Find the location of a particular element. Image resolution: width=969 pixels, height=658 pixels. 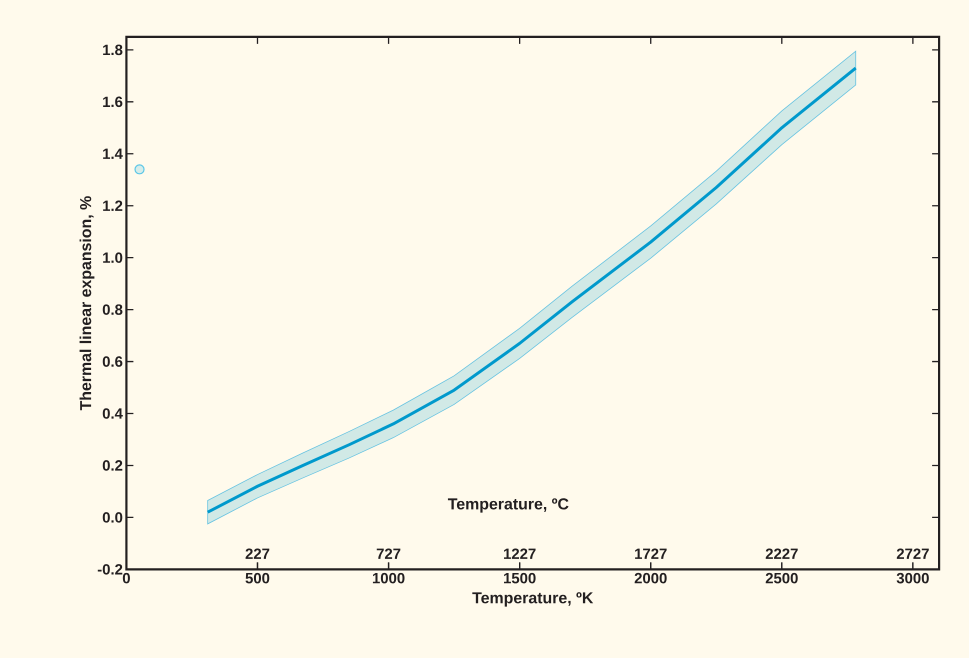

x-tick-label: 2500 is located at coordinates (782, 578).